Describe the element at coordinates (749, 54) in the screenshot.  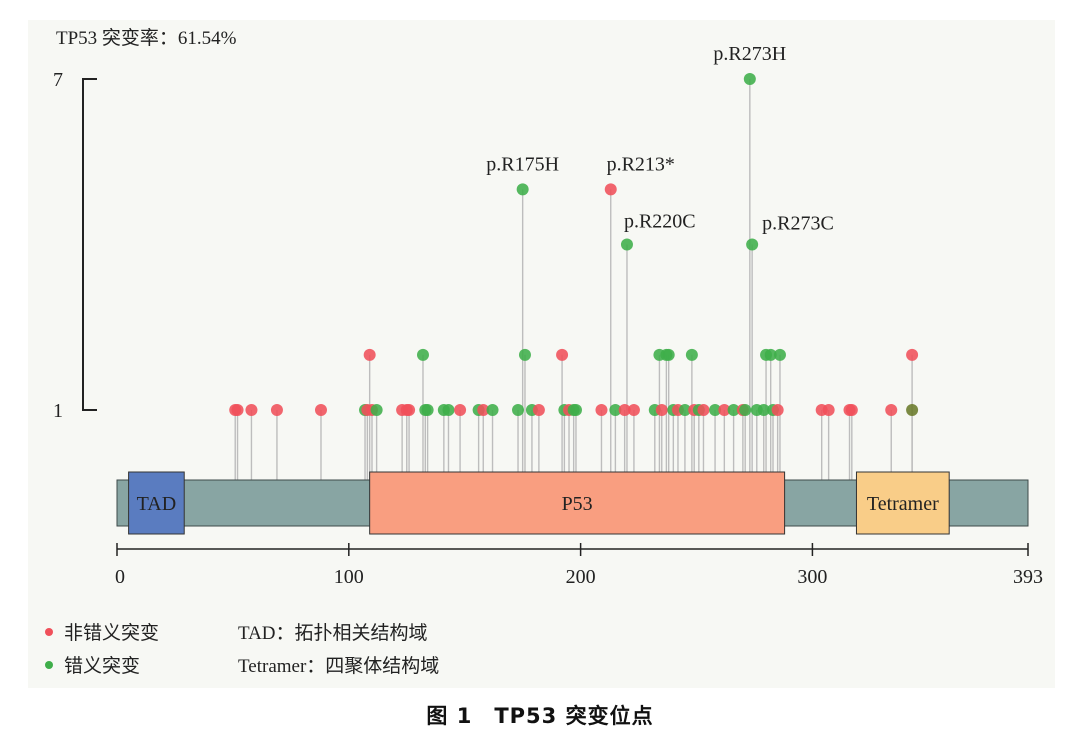
I see `hotspot-label: p.R273H` at that location.